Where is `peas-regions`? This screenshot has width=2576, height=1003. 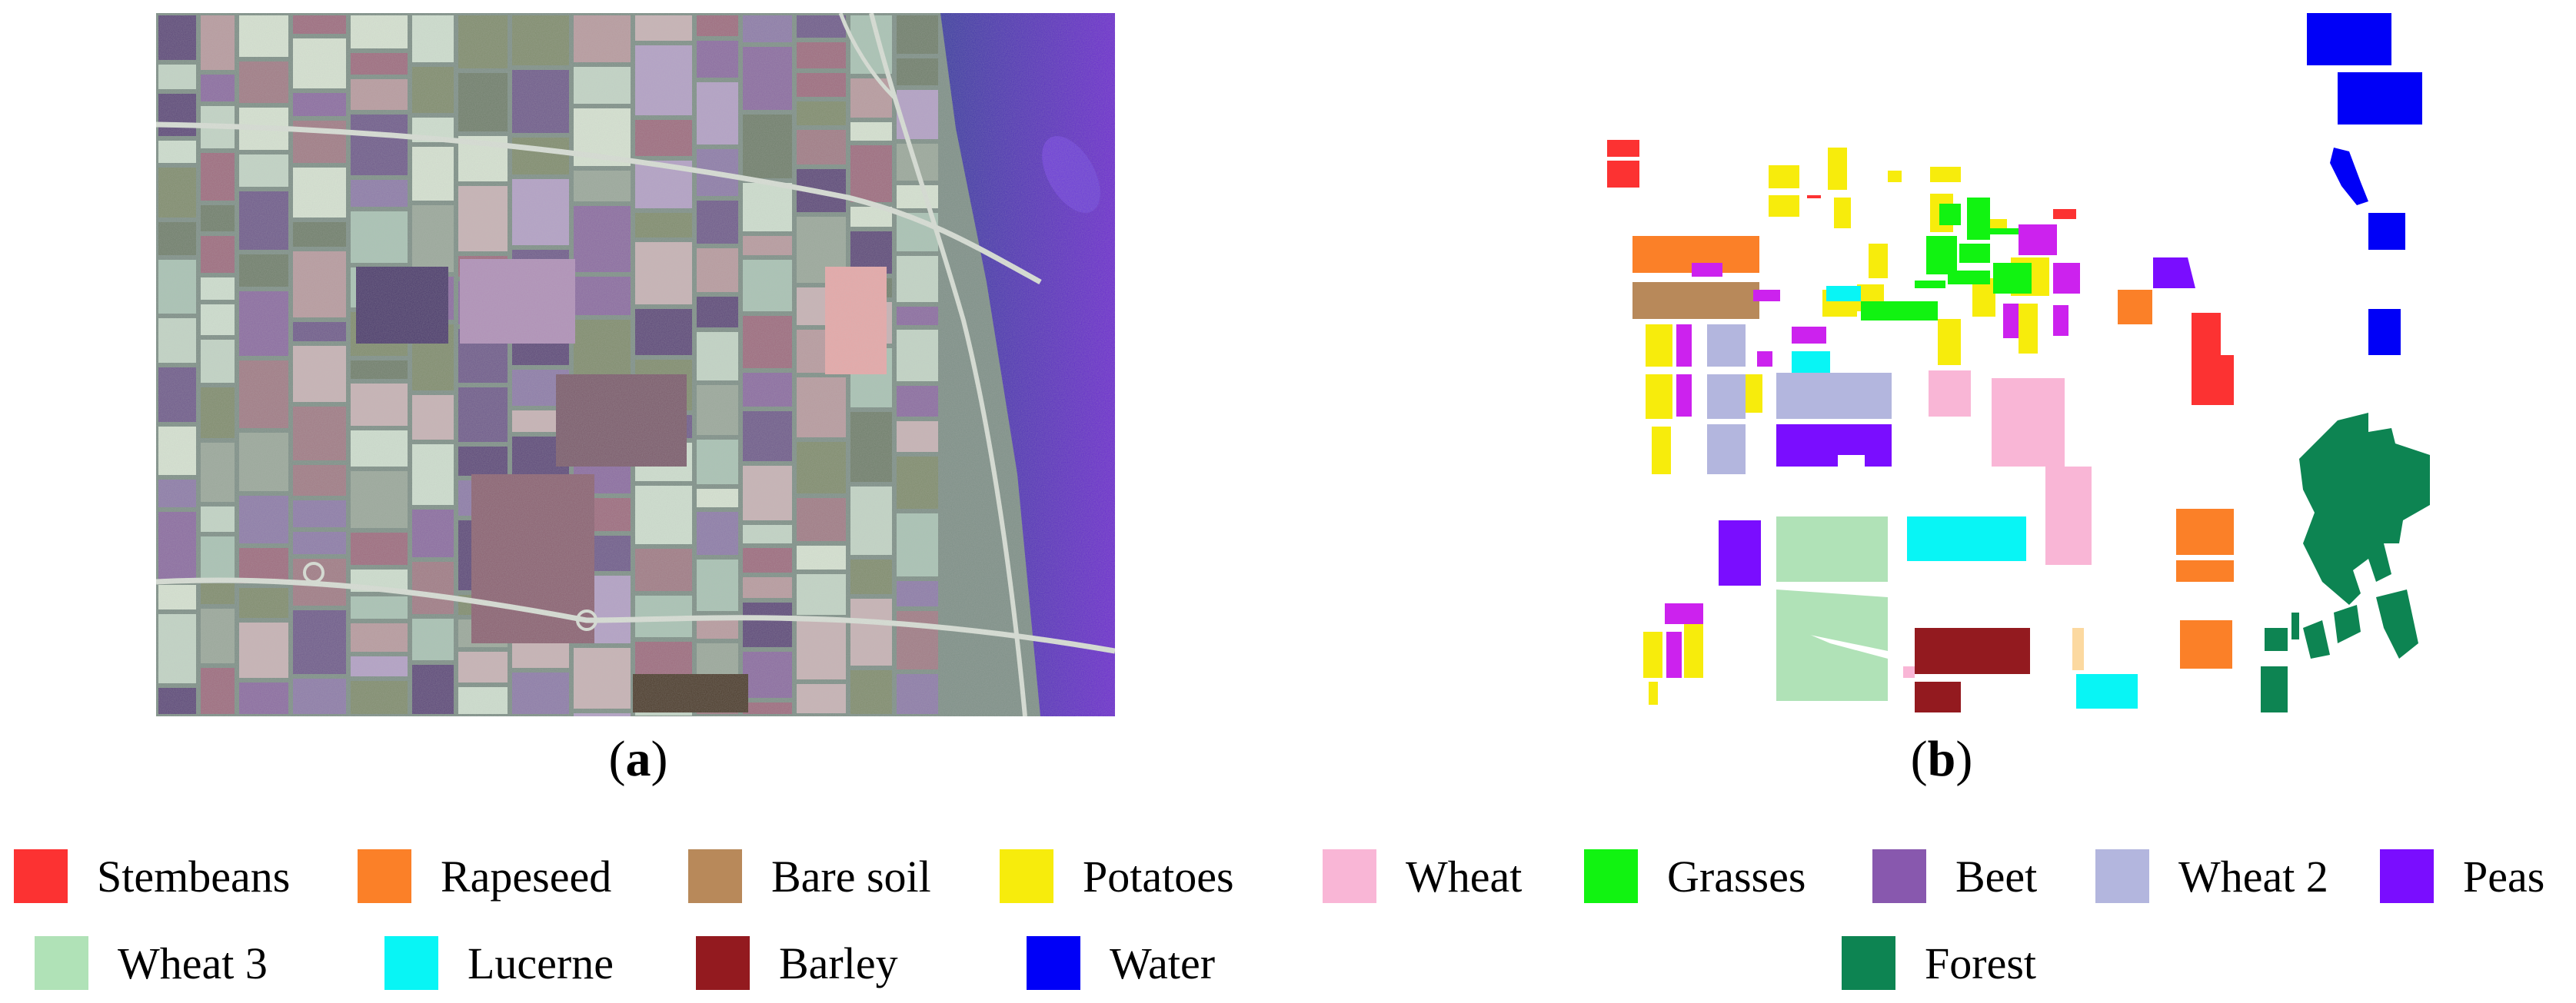 peas-regions is located at coordinates (1873, 451).